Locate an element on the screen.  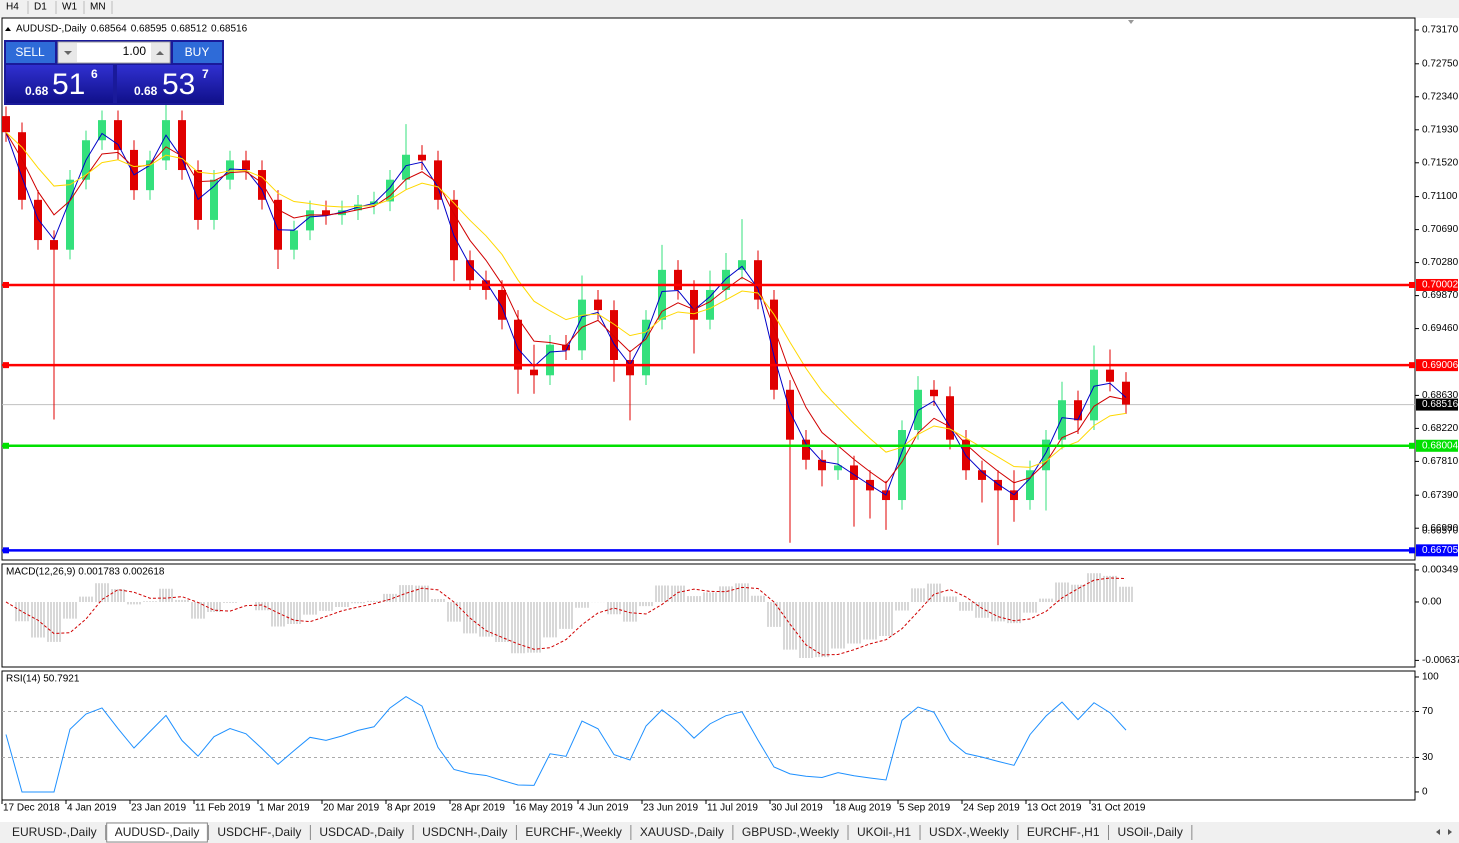
toolbar is located at coordinates (729, 9).